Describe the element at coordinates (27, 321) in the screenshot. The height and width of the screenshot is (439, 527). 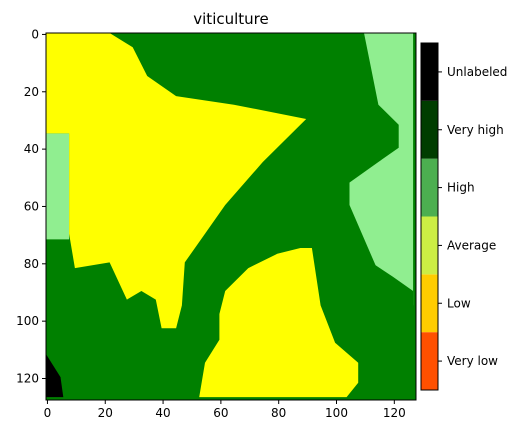
I see `y-tick-label: 100` at that location.